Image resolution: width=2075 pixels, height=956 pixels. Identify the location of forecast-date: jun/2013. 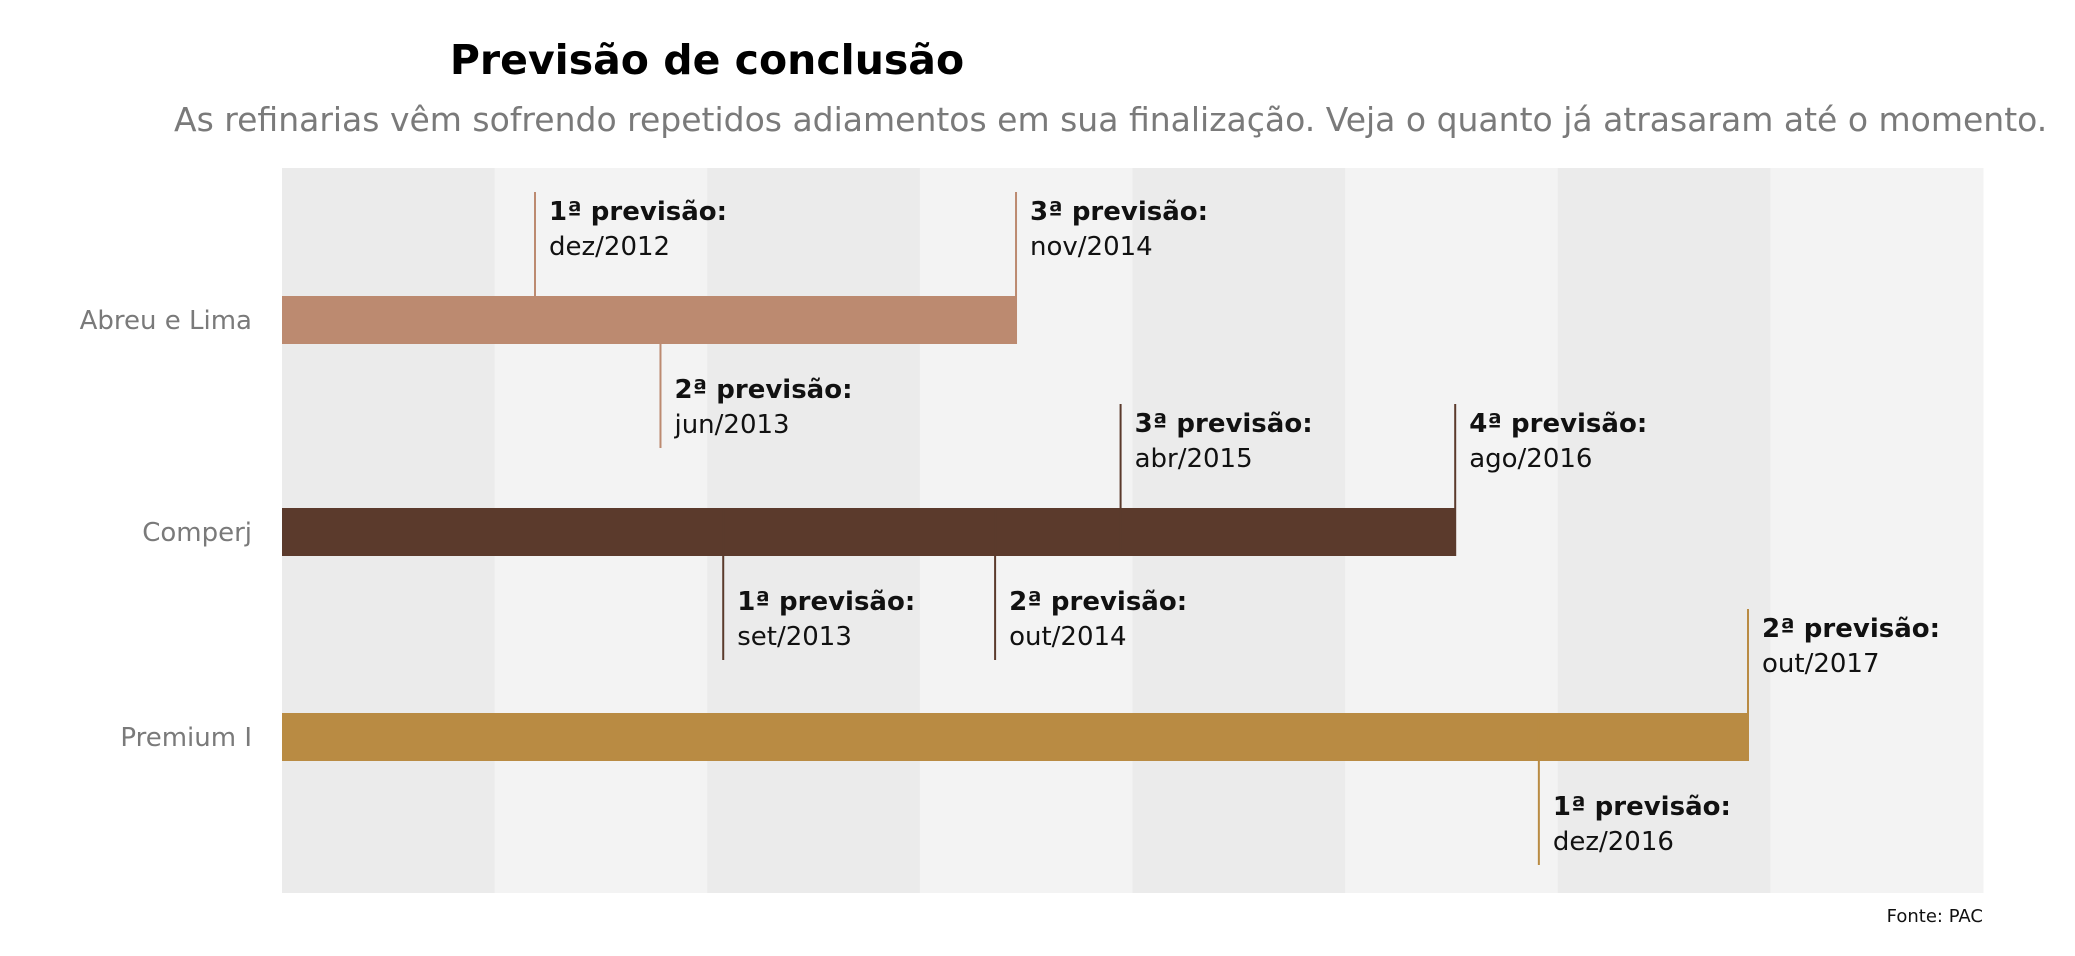
(731, 425).